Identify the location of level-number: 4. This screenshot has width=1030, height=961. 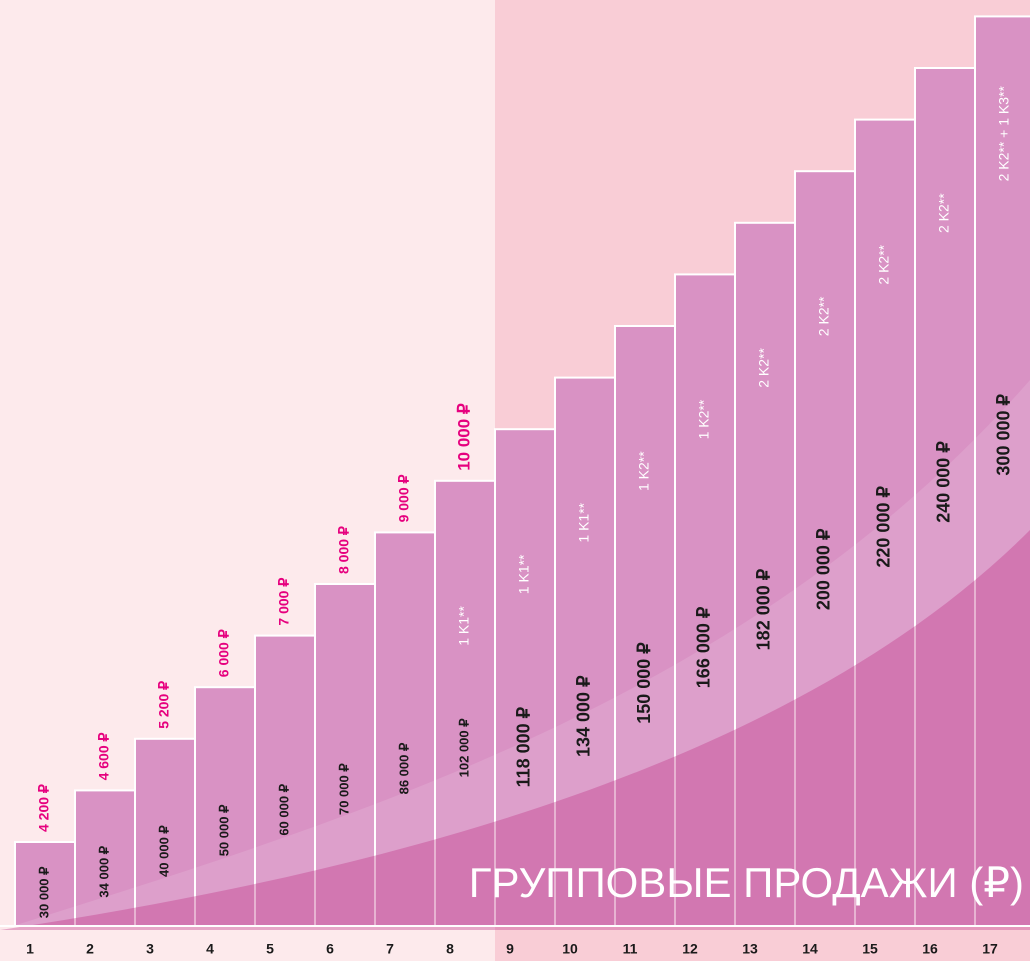
(210, 949).